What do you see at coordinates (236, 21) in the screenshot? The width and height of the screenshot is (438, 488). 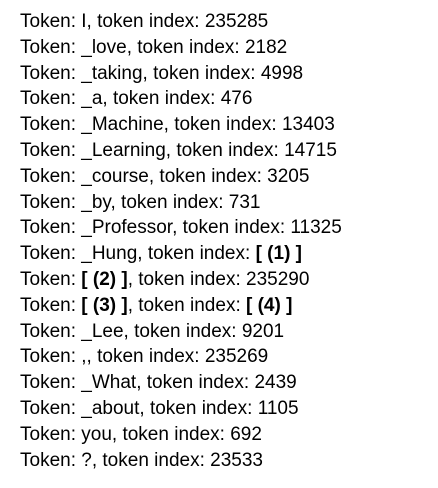 I see `token-index-value: 235285` at bounding box center [236, 21].